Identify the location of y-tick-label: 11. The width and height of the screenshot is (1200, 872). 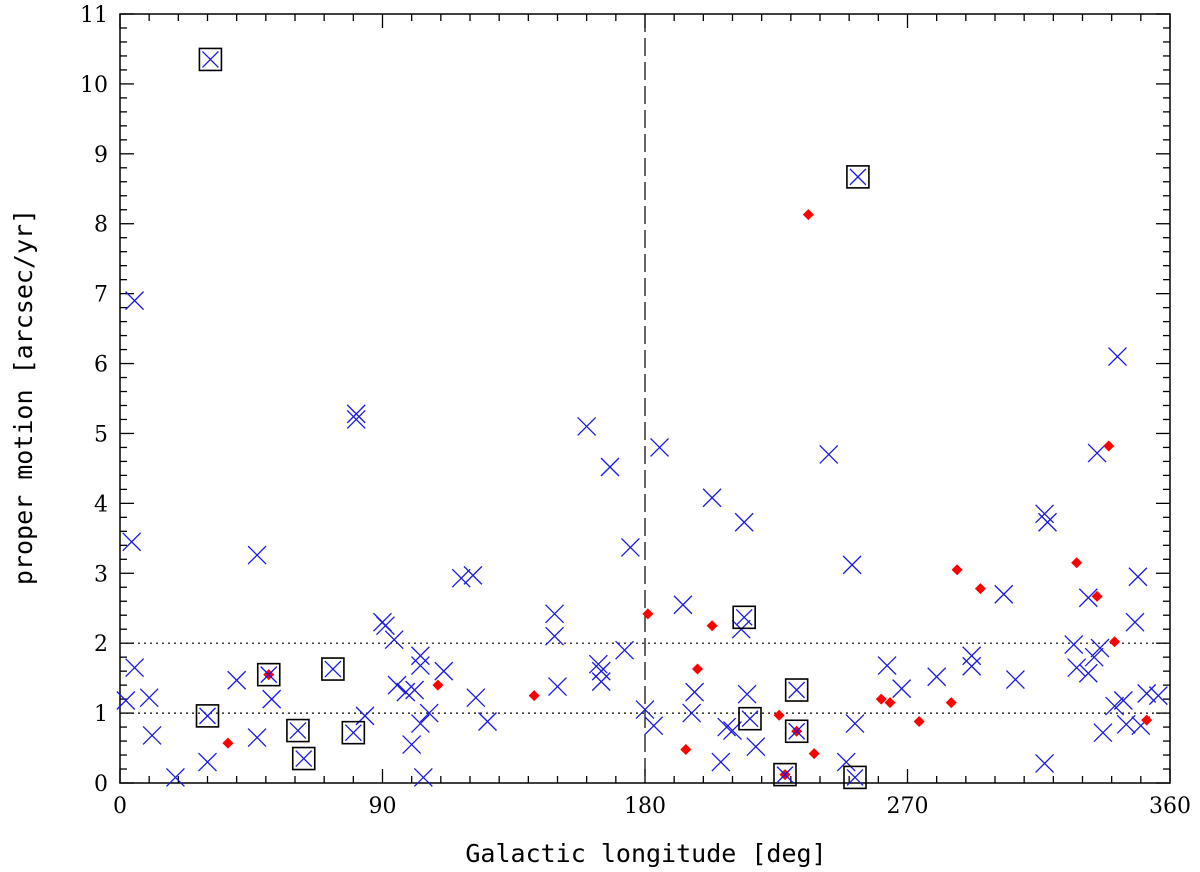
(94, 15).